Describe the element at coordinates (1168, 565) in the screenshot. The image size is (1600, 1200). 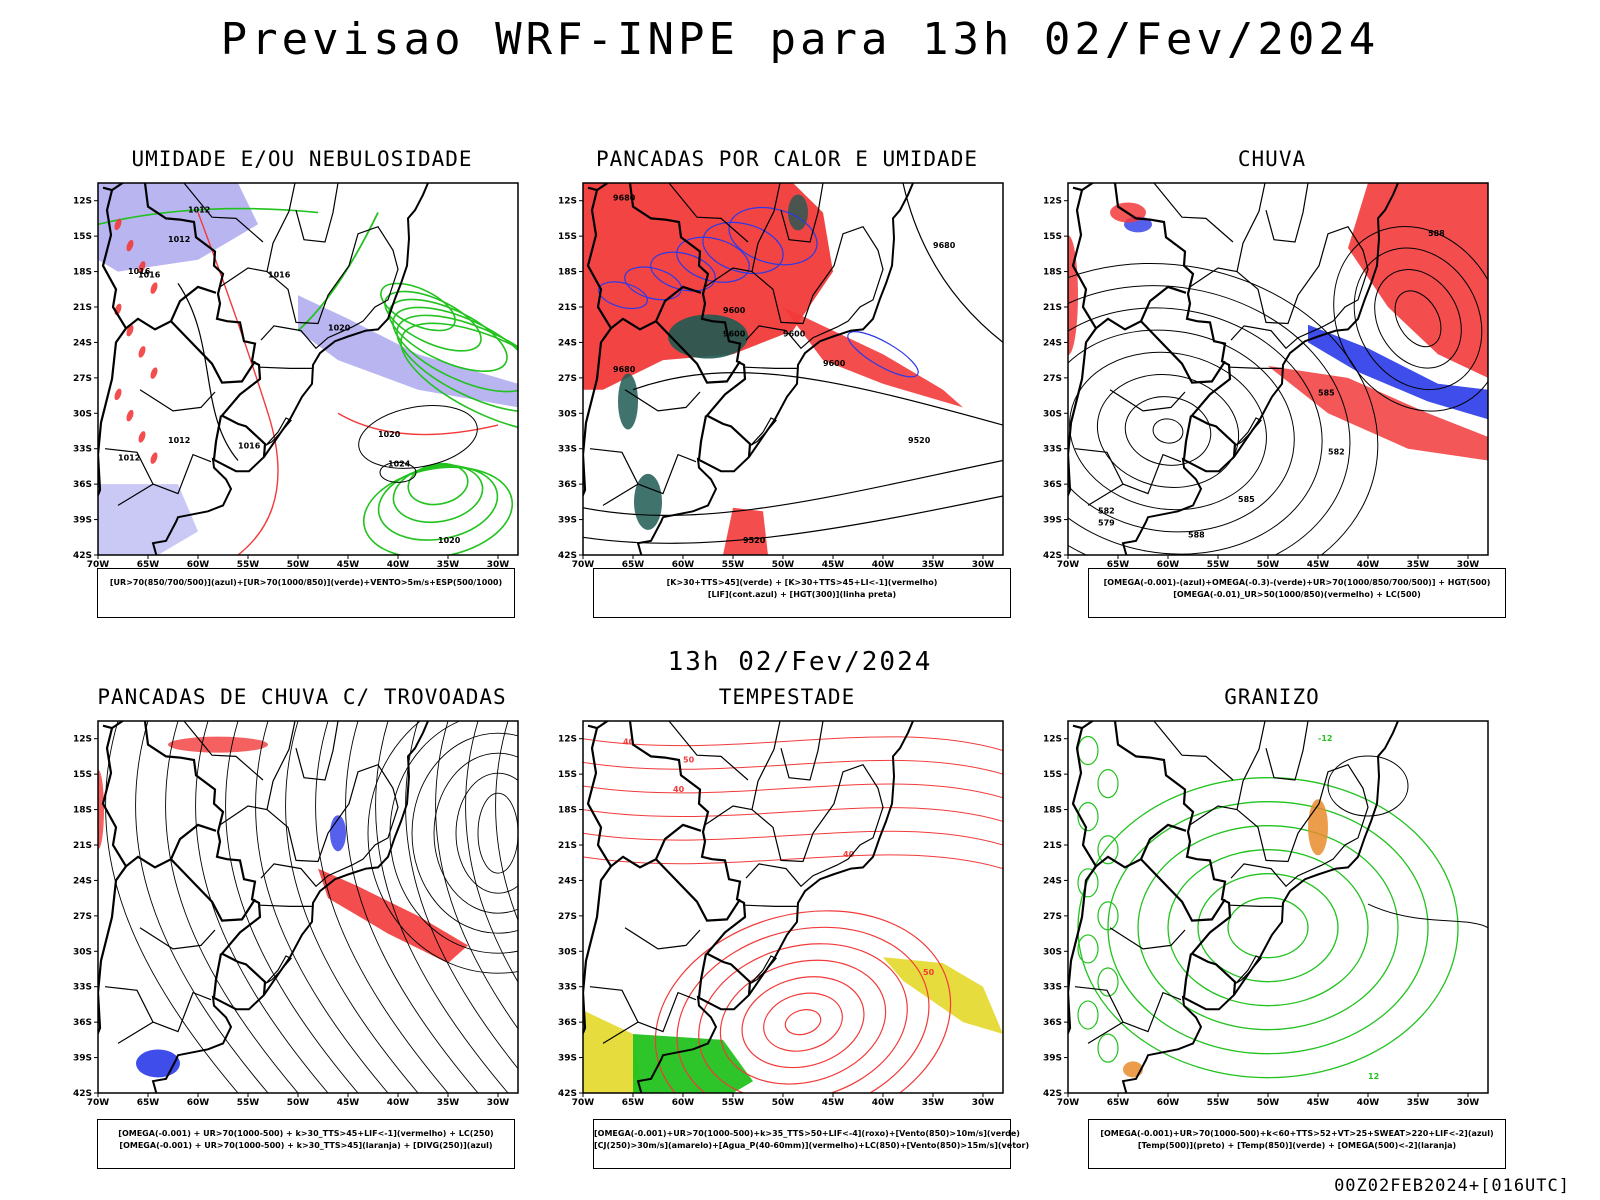
I see `lon-tick-label: 60W` at that location.